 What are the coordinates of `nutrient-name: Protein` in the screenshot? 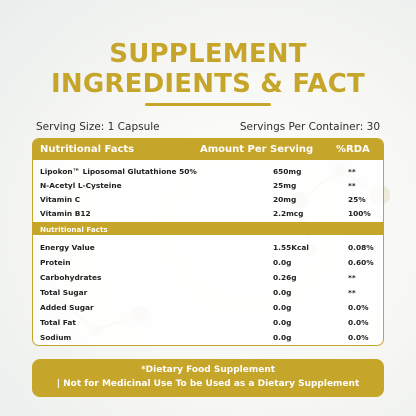 It's located at (55, 262).